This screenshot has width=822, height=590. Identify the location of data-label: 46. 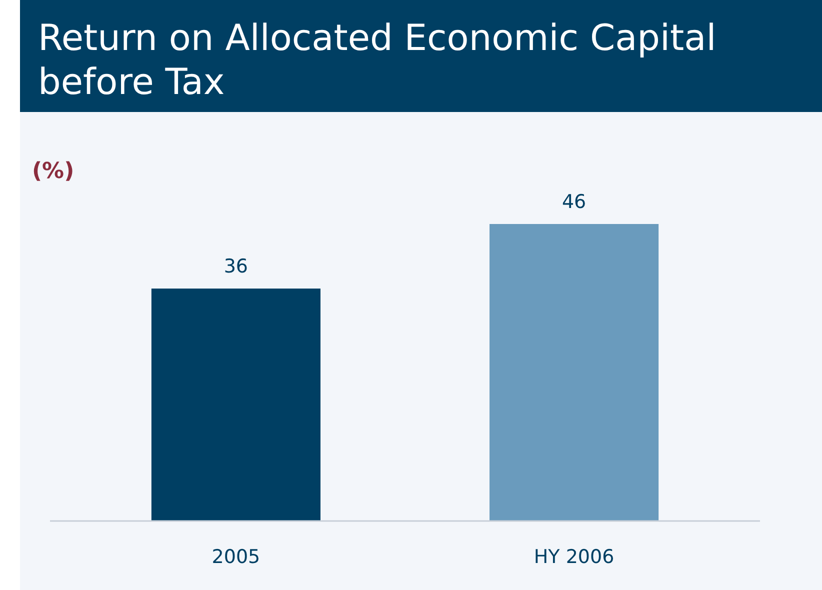
(574, 202).